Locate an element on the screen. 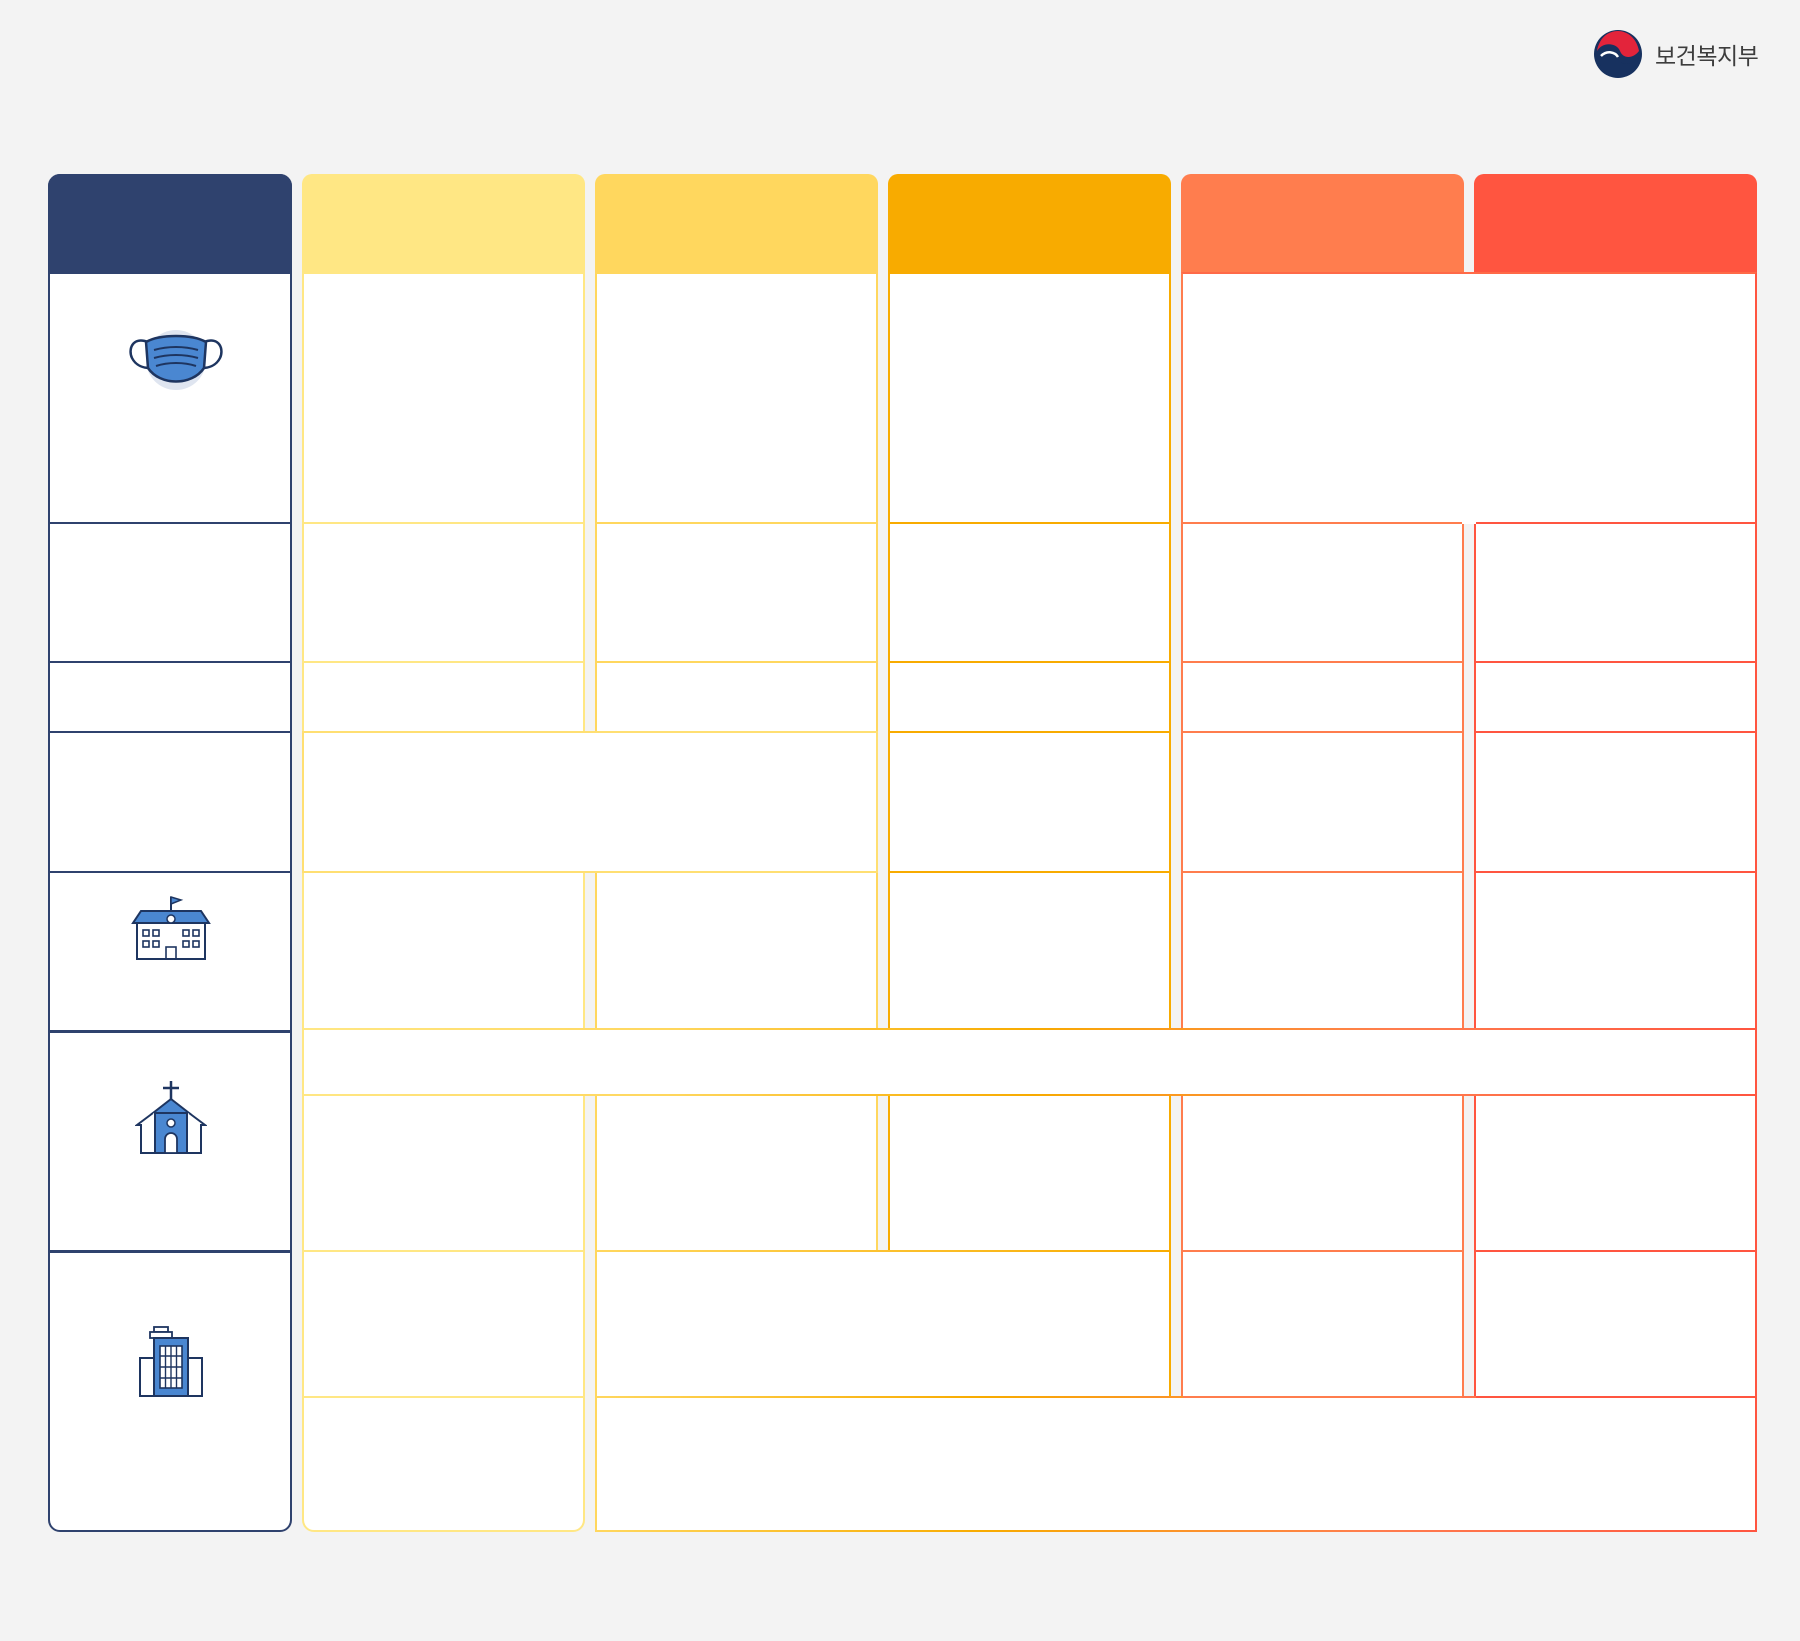  taegeuk-icon is located at coordinates (1618, 54).